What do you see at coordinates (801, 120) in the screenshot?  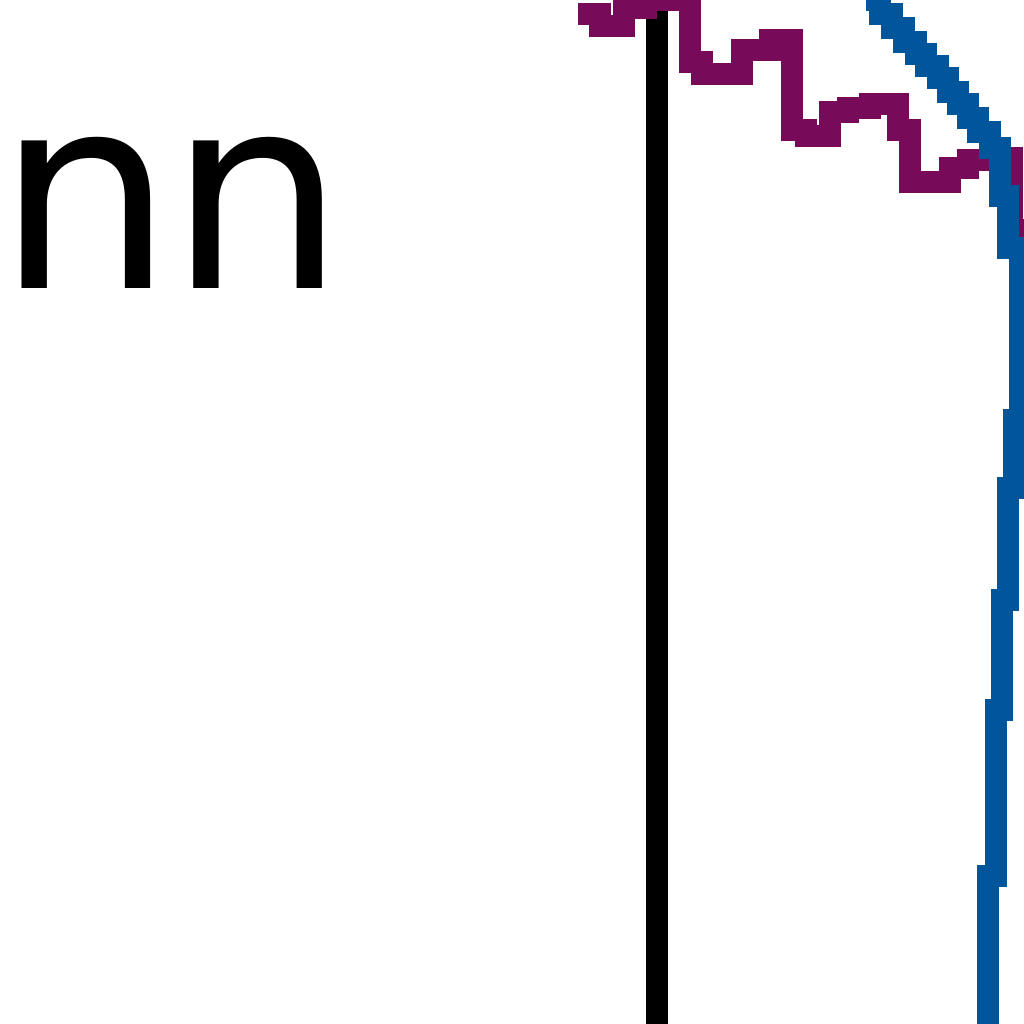 I see `wavy-line` at bounding box center [801, 120].